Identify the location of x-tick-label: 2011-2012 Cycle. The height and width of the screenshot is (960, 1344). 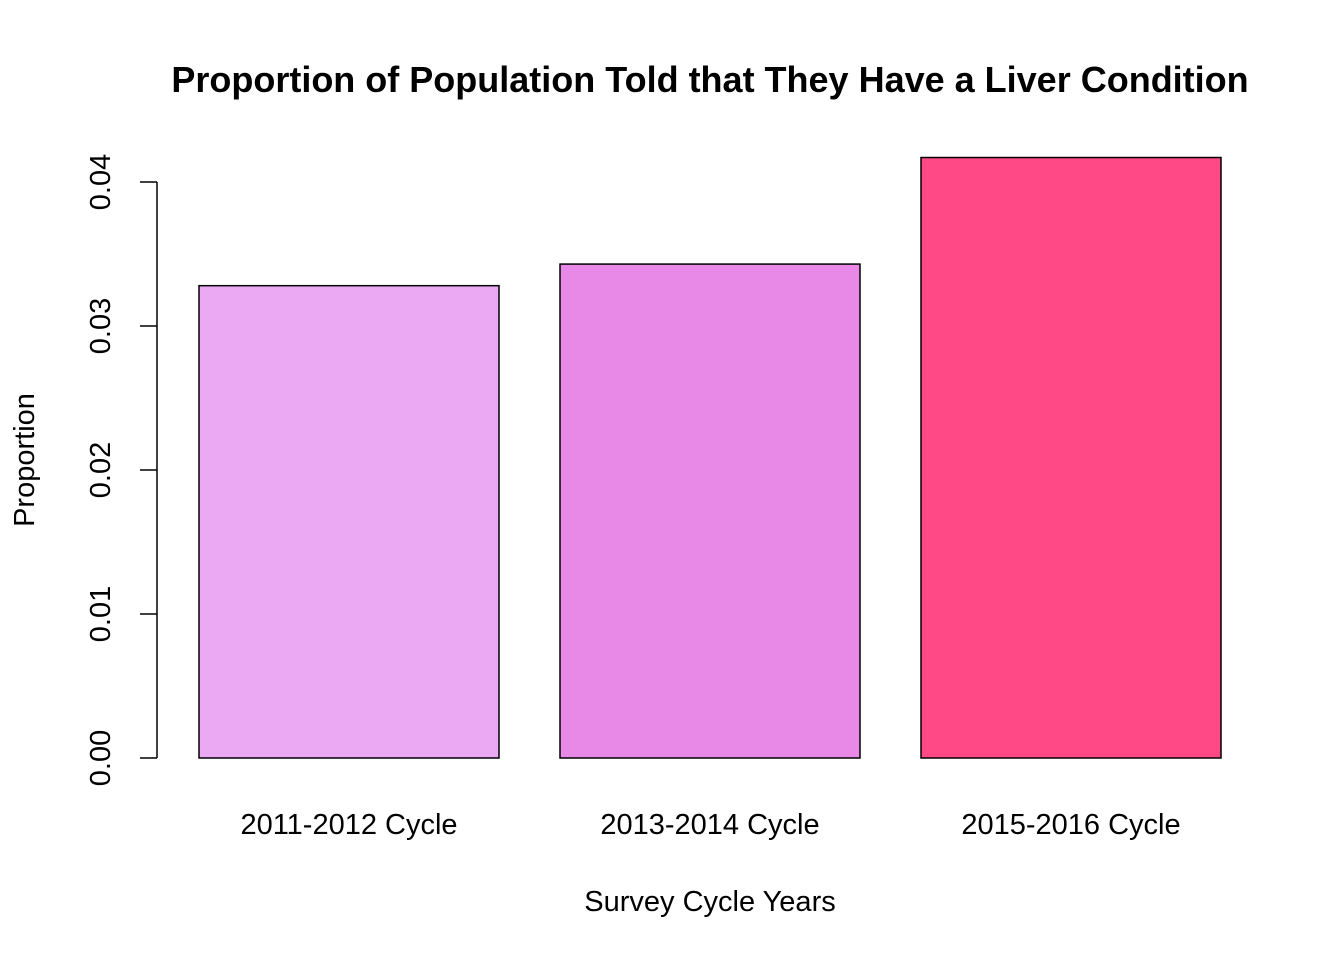
(348, 825).